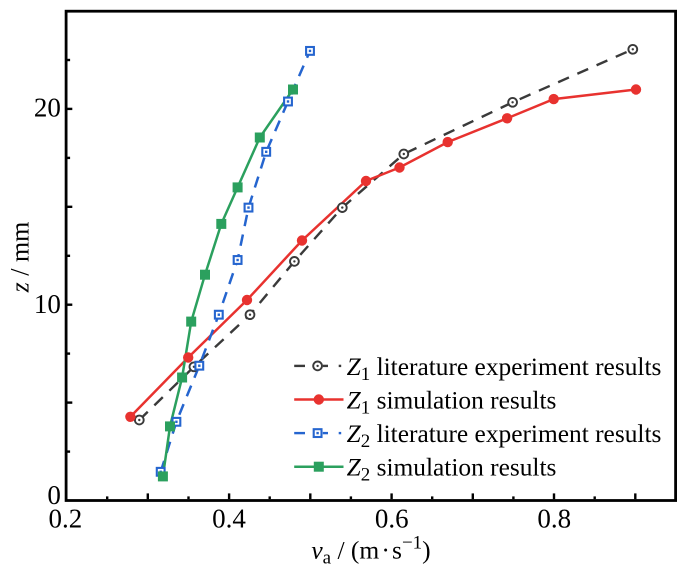 Image resolution: width=700 pixels, height=572 pixels. What do you see at coordinates (392, 519) in the screenshot?
I see `svg-text: 0.6` at bounding box center [392, 519].